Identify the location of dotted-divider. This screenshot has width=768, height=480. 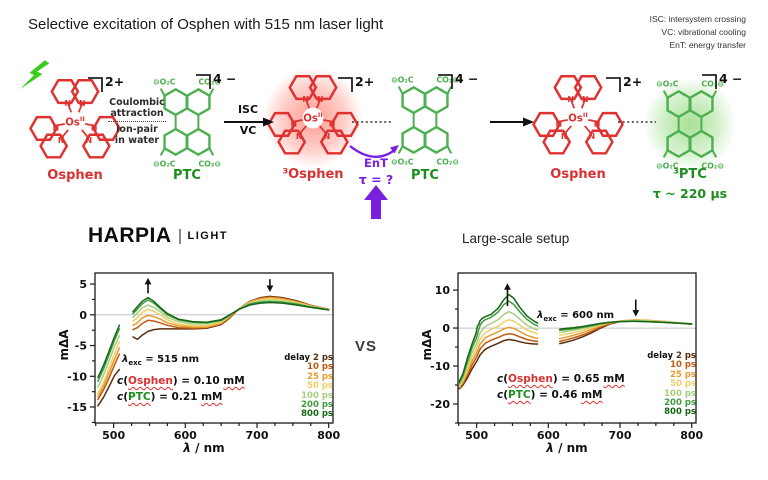
(137, 121).